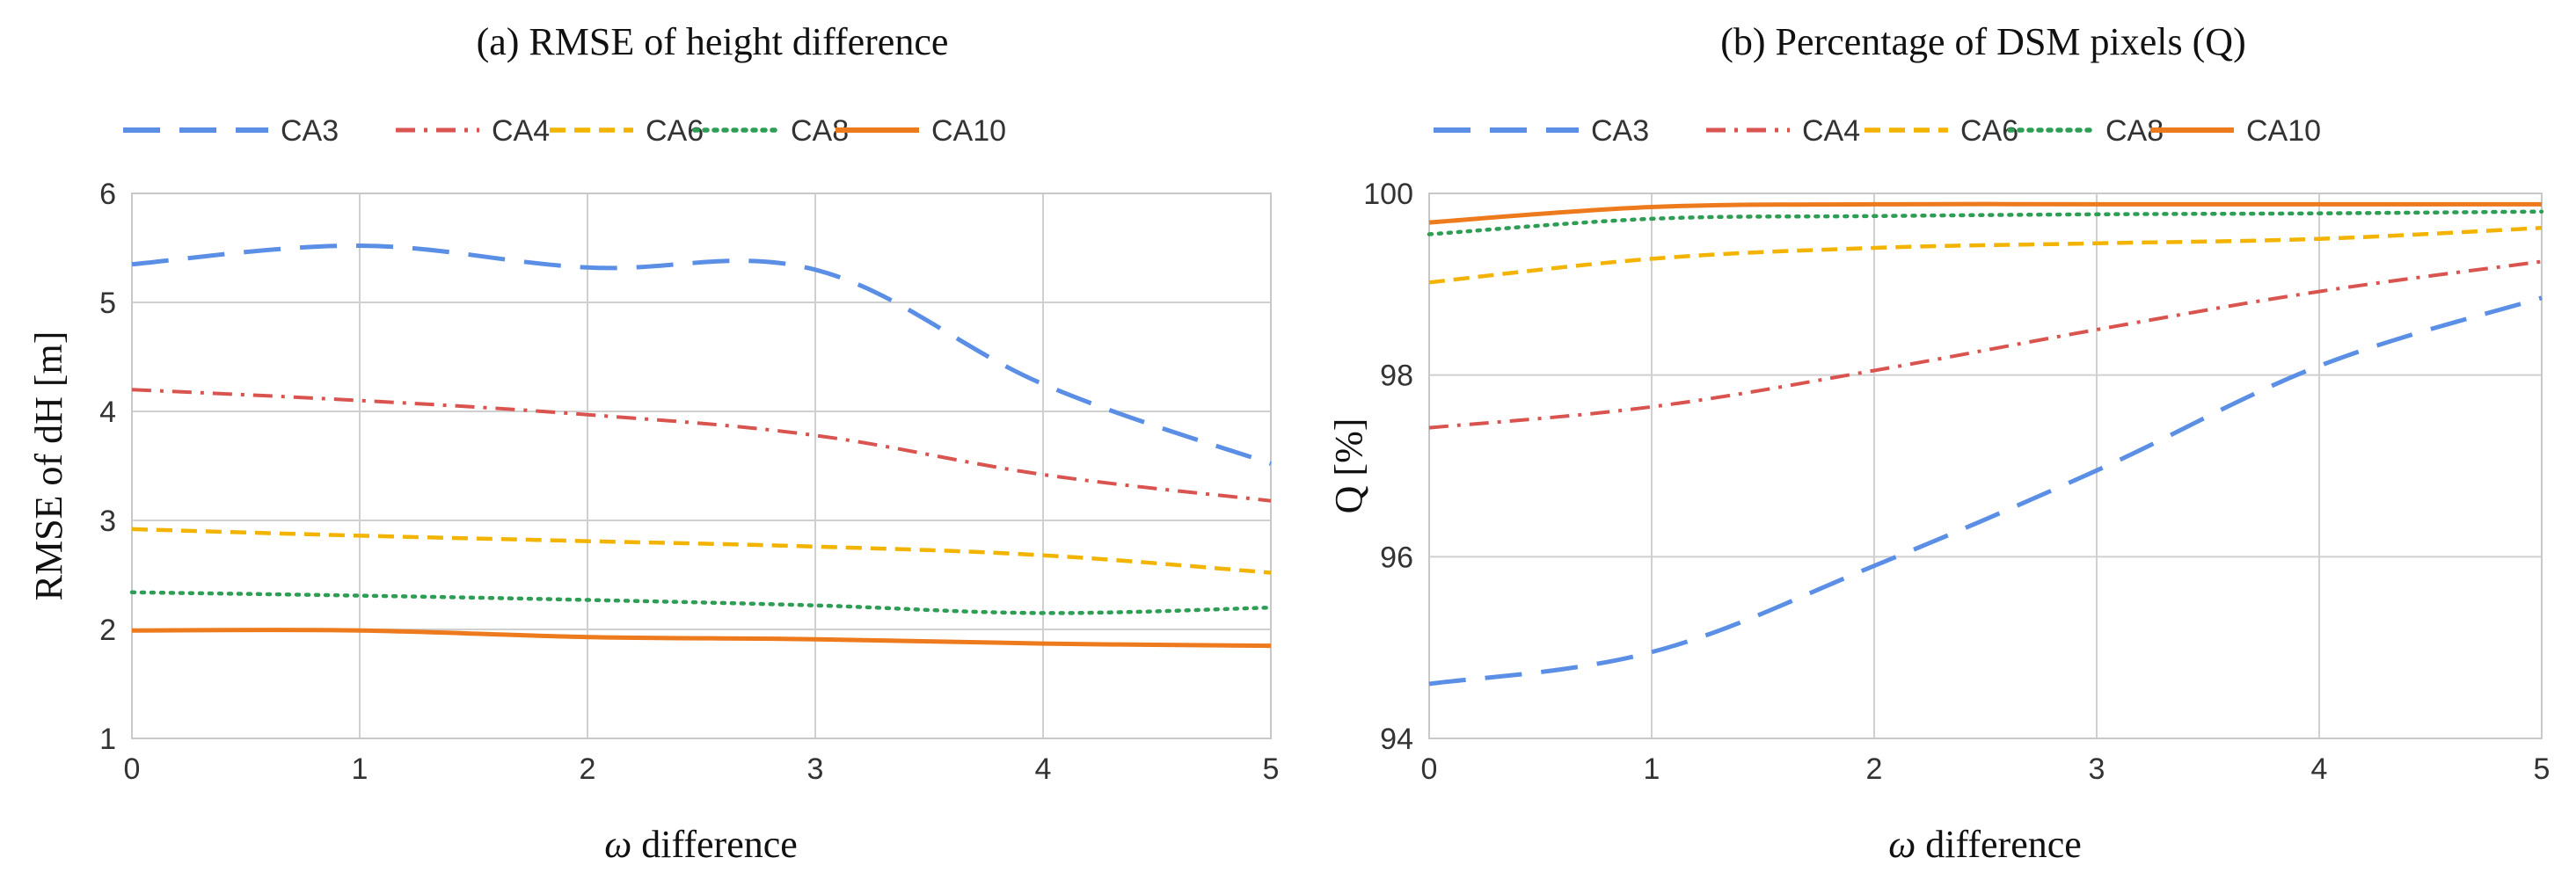  I want to click on chart-a-x-tick-label: 2, so click(588, 769).